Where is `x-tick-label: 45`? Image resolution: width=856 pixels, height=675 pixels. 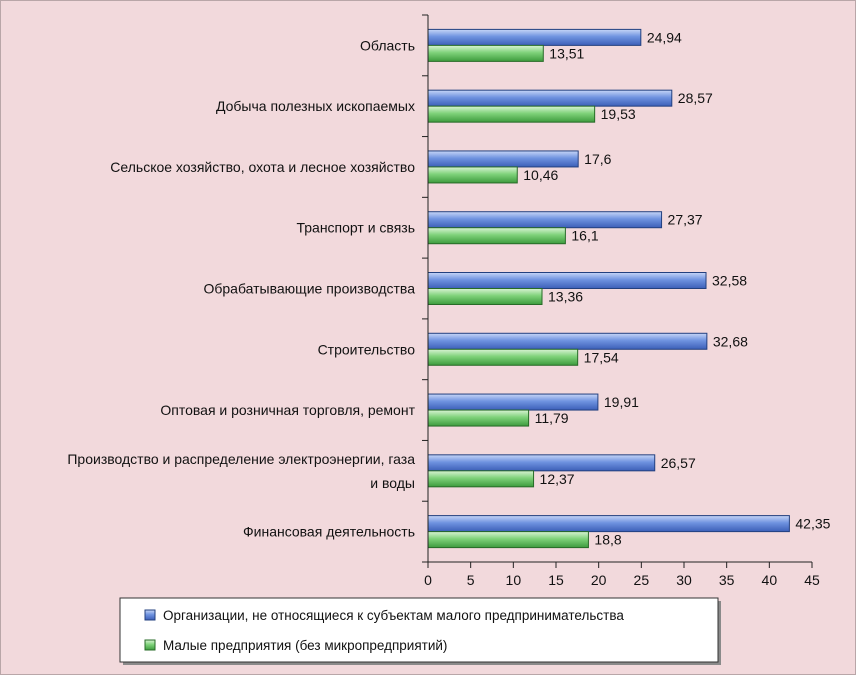
x-tick-label: 45 is located at coordinates (812, 580).